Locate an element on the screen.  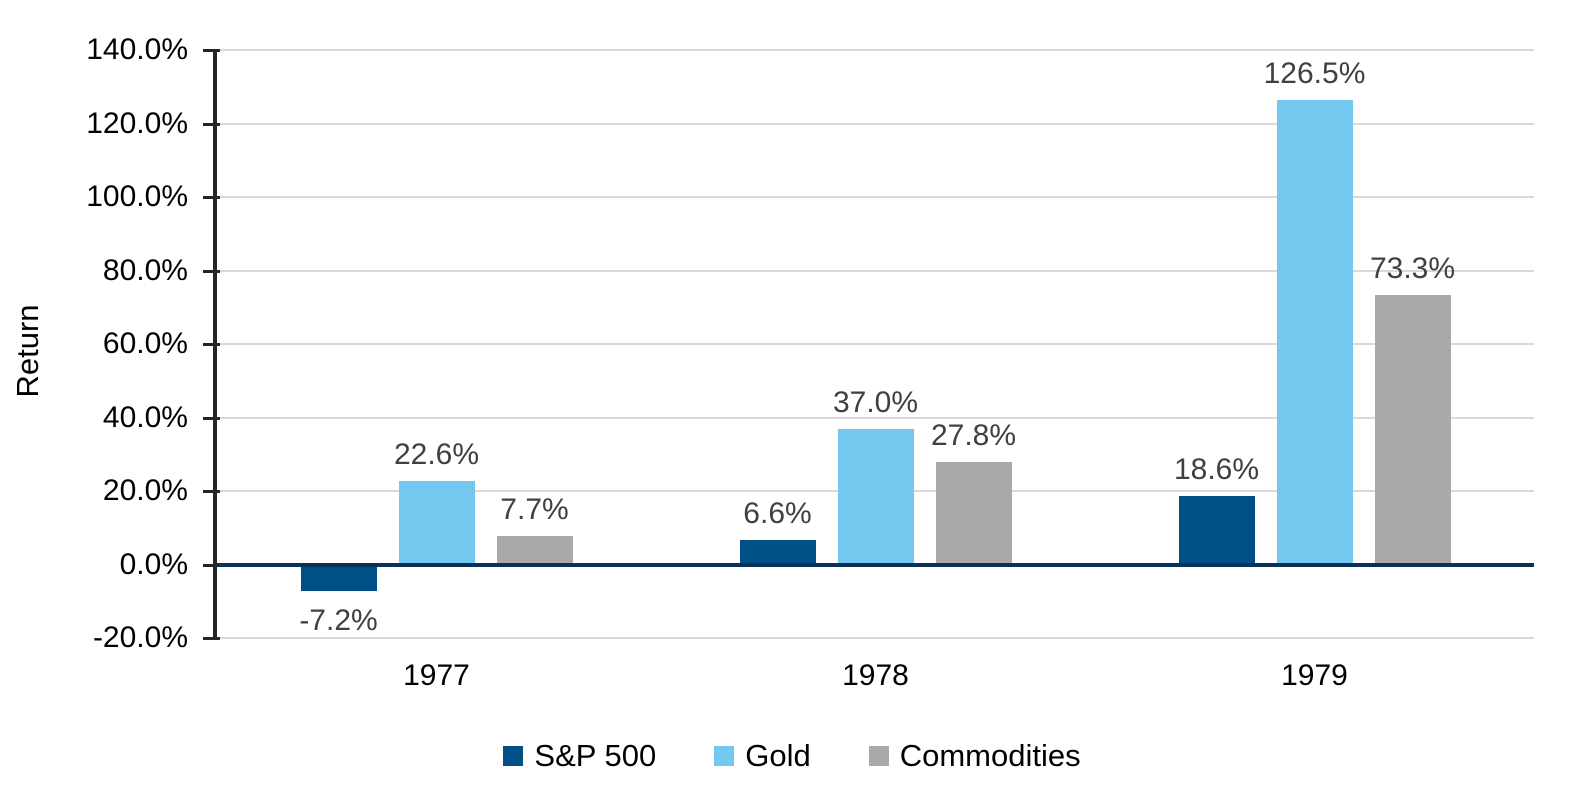
bar-sp500-1978 is located at coordinates (777, 552).